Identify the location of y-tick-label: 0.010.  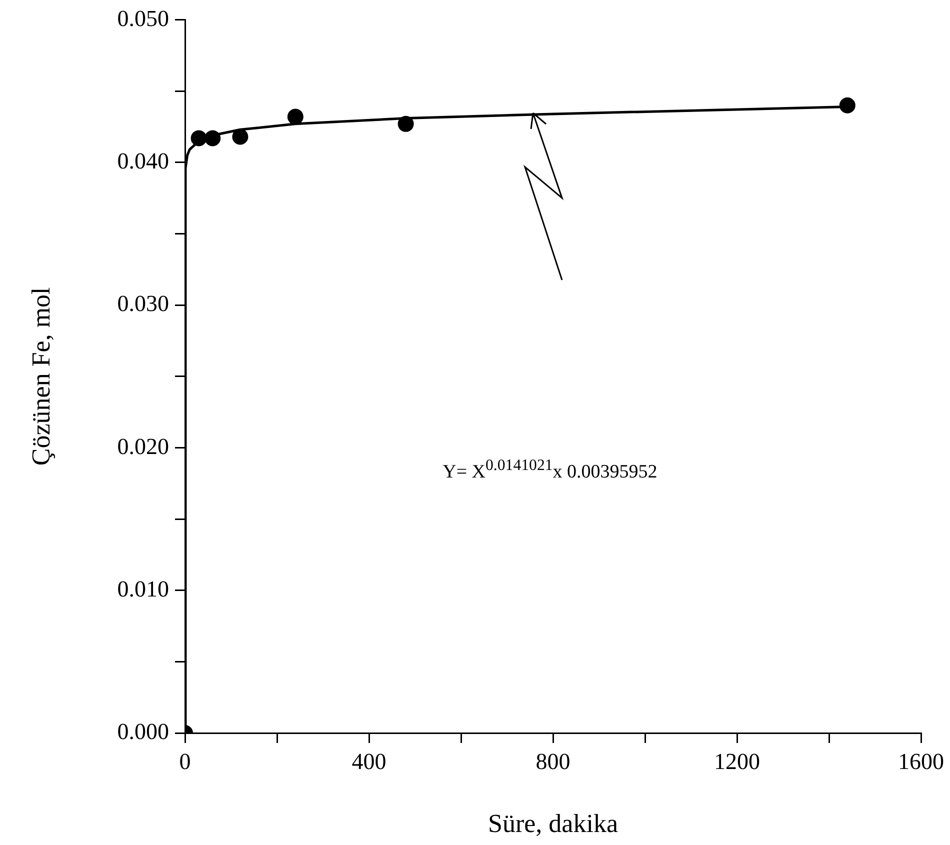
(143, 589).